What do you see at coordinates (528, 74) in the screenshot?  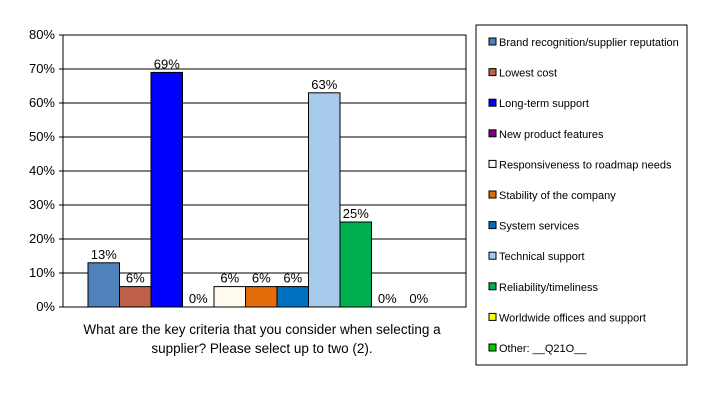 I see `legend-label: Lowest cost` at bounding box center [528, 74].